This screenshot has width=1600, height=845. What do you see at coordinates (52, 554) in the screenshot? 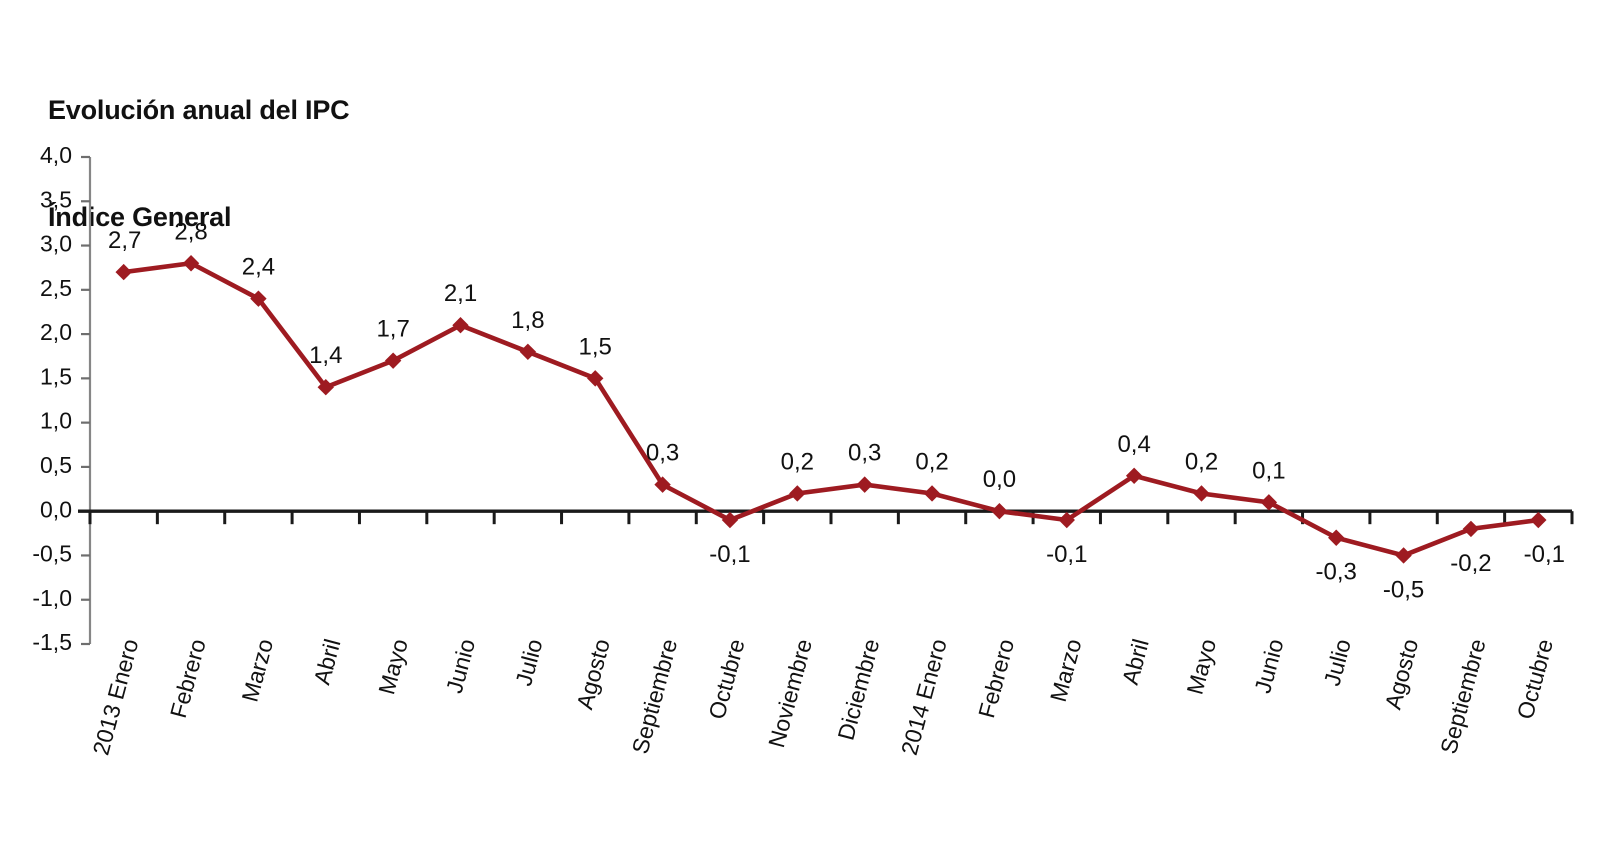
I see `y-axis-tick-label: -0,5` at bounding box center [52, 554].